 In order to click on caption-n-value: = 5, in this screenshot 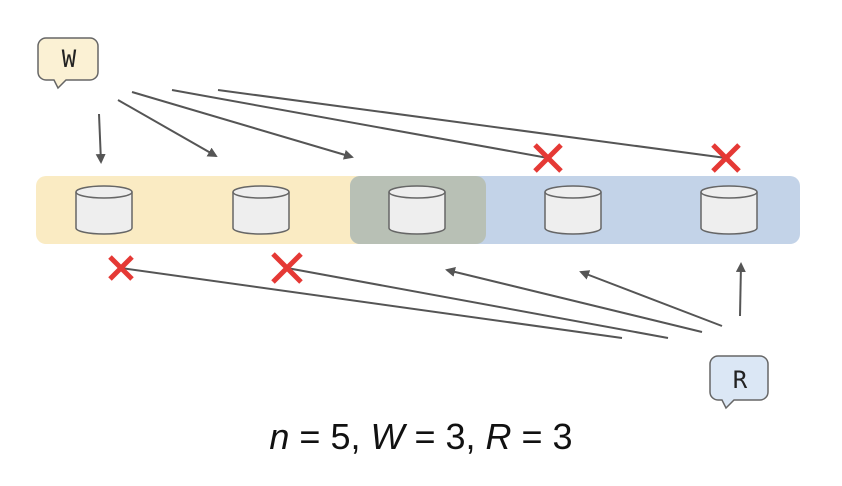, I will do `click(330, 436)`.